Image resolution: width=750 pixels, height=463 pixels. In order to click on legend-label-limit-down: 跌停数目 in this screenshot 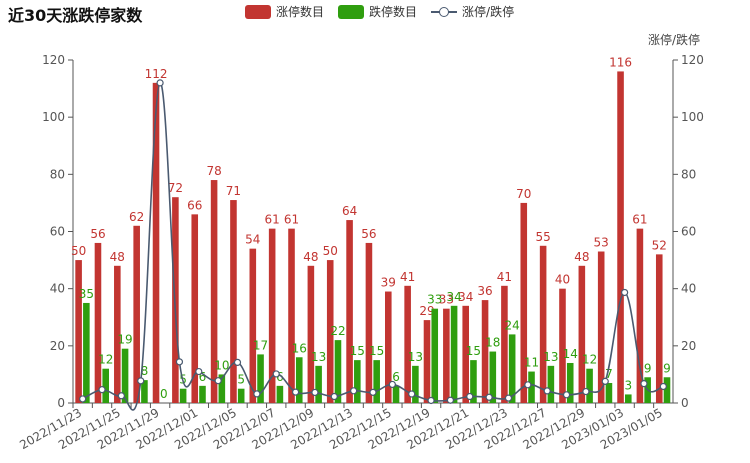, I will do `click(393, 12)`.